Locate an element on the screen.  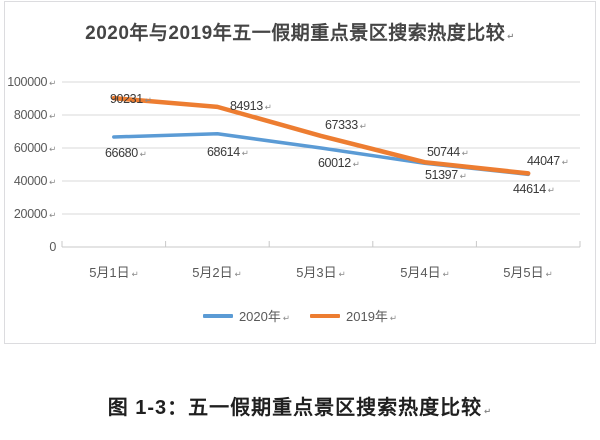
y-tick-40000: 40000 ↵ is located at coordinates (34, 181).